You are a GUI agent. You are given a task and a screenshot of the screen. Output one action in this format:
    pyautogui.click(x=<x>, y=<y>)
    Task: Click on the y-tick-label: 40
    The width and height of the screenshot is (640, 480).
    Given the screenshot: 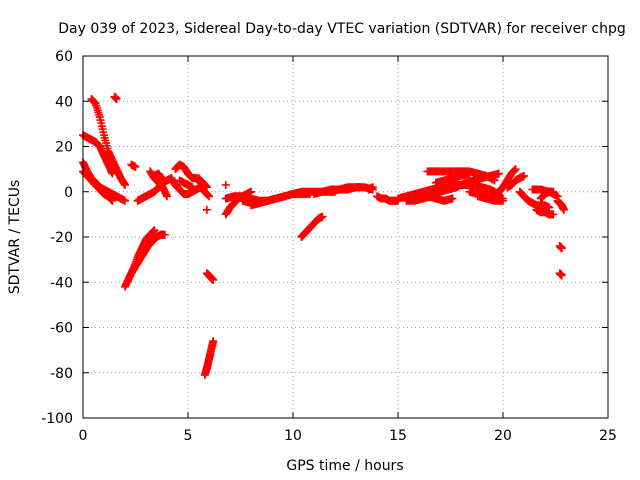 What is the action you would take?
    pyautogui.click(x=64, y=102)
    